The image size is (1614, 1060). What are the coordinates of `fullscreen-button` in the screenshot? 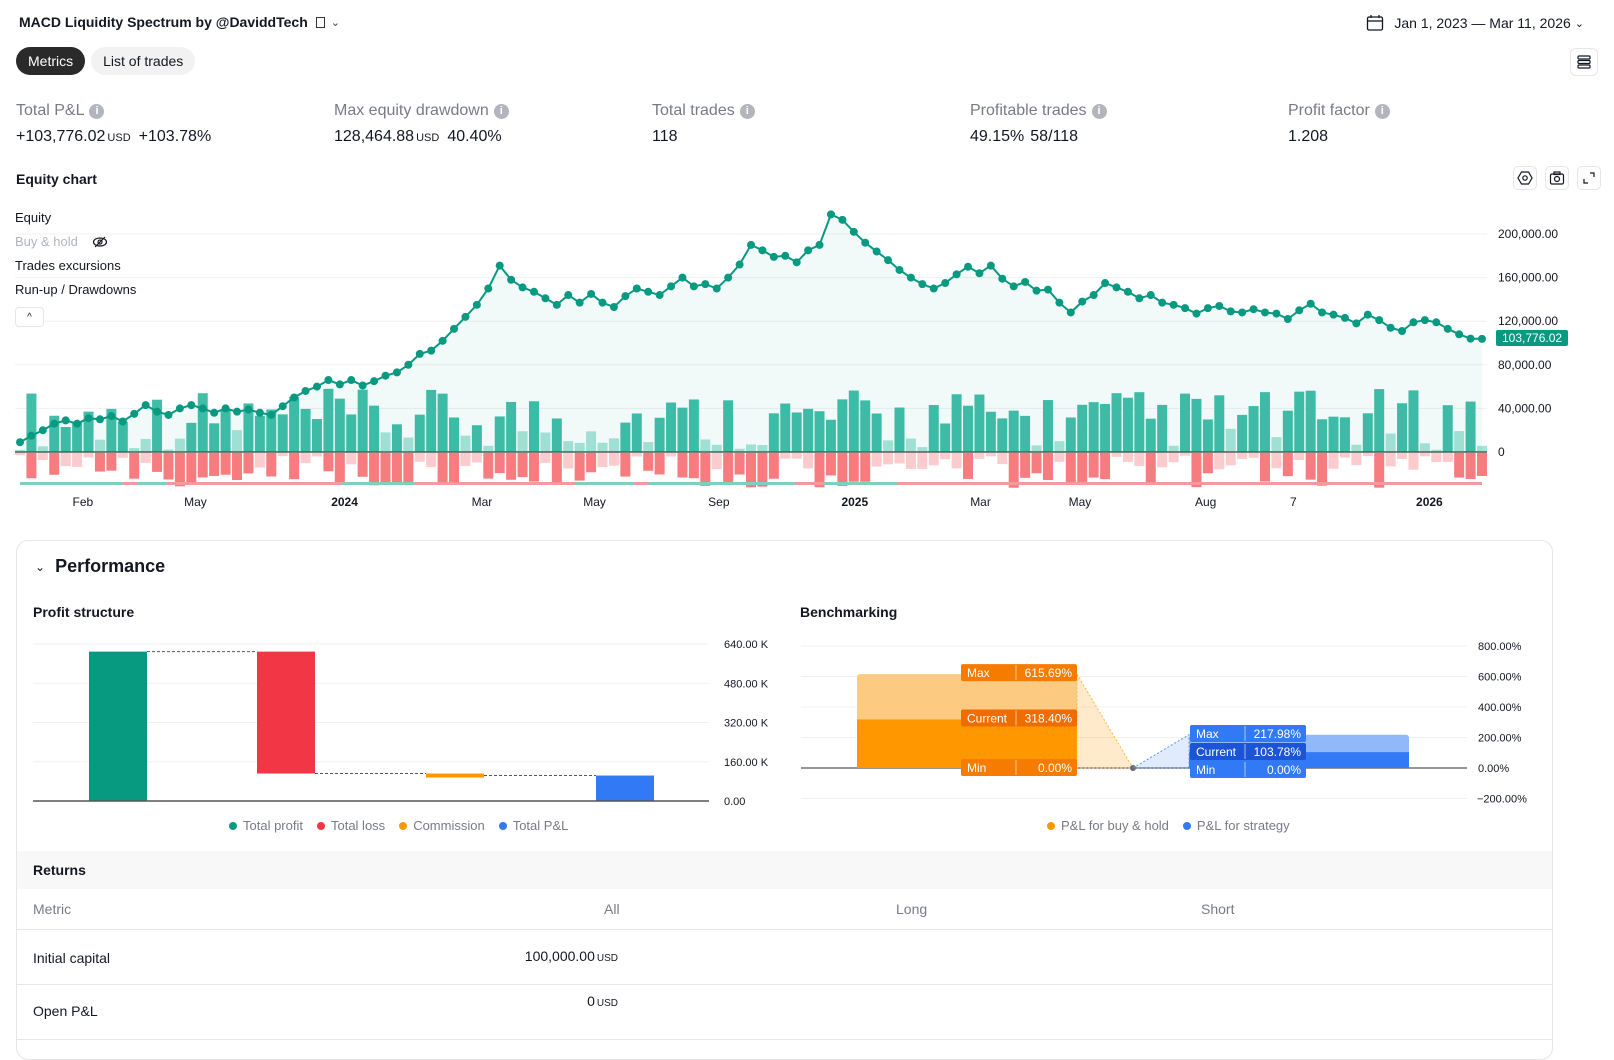 It's located at (1589, 178).